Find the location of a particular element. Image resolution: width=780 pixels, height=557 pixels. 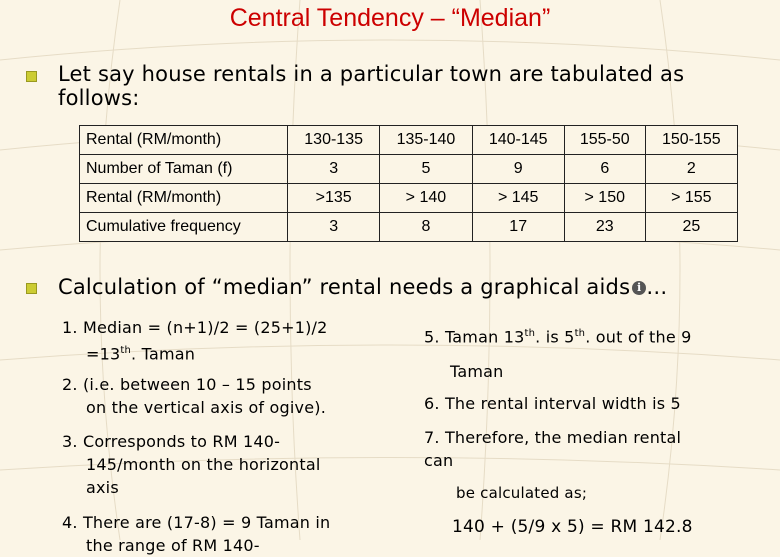

slide-title: Central Tendency – “Median” is located at coordinates (390, 18).